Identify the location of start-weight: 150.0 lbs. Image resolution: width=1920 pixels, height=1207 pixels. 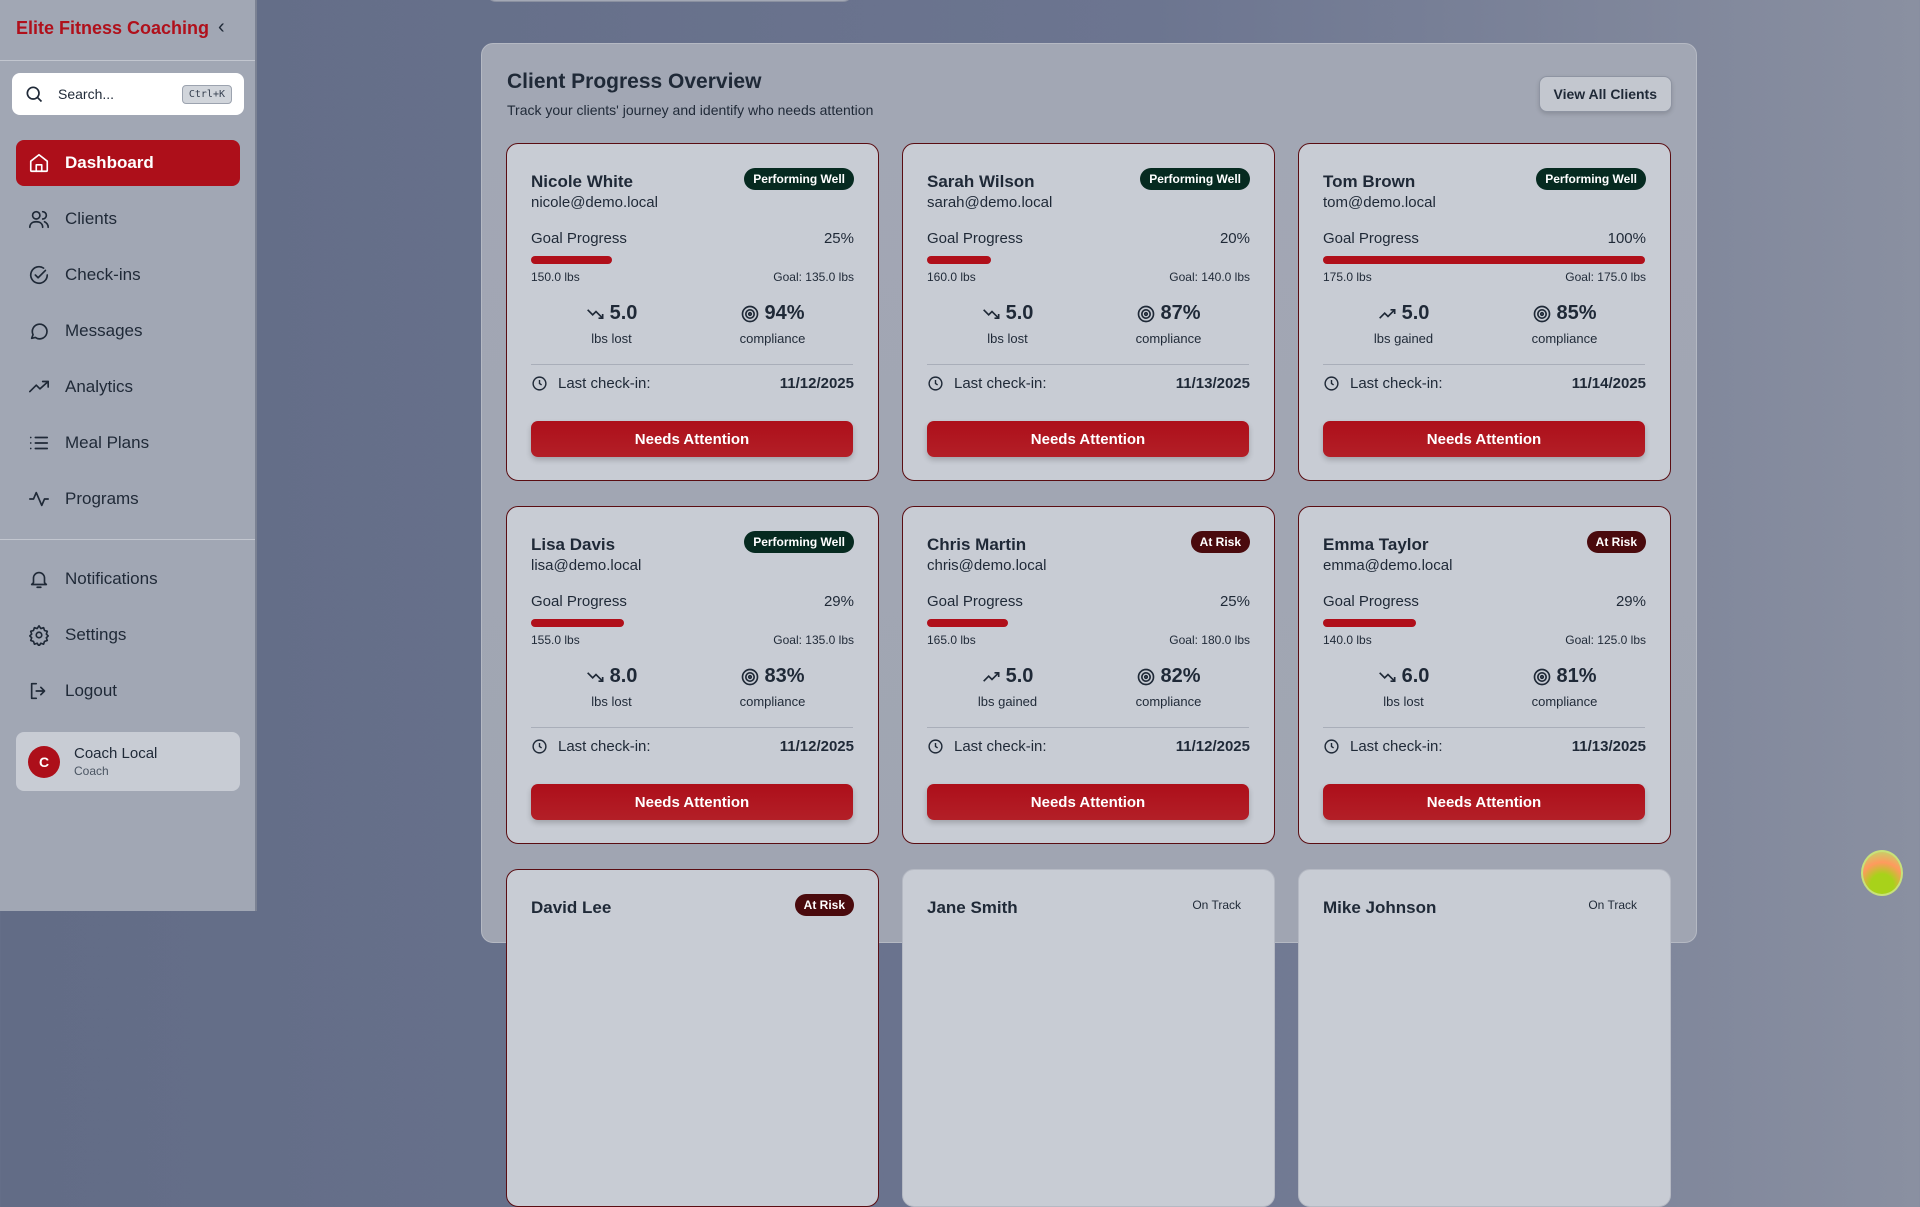
(555, 277).